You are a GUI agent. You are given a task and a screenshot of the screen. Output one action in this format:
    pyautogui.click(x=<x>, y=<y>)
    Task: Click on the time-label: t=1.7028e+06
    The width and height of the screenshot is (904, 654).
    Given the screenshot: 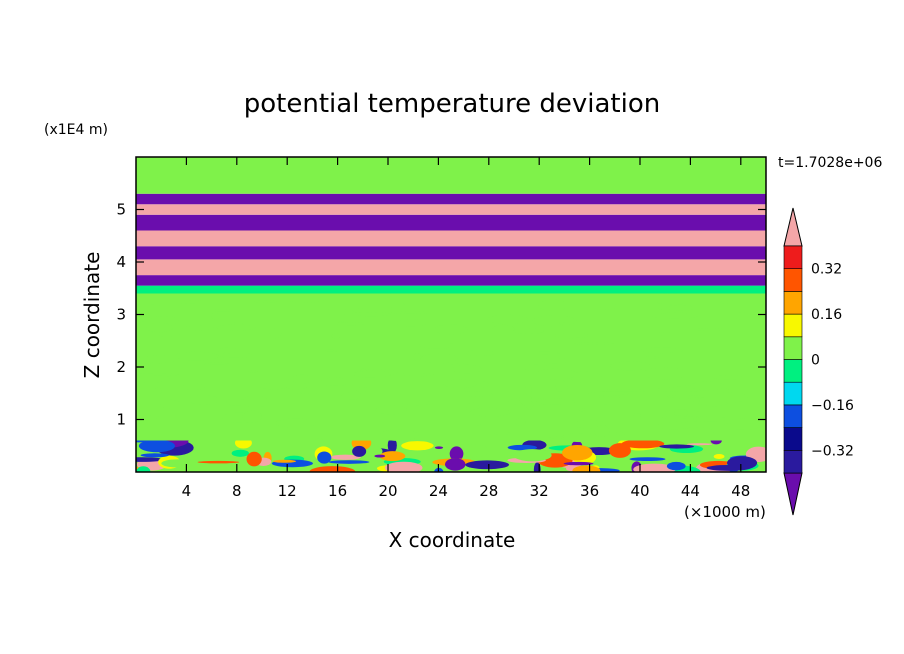 What is the action you would take?
    pyautogui.click(x=830, y=163)
    